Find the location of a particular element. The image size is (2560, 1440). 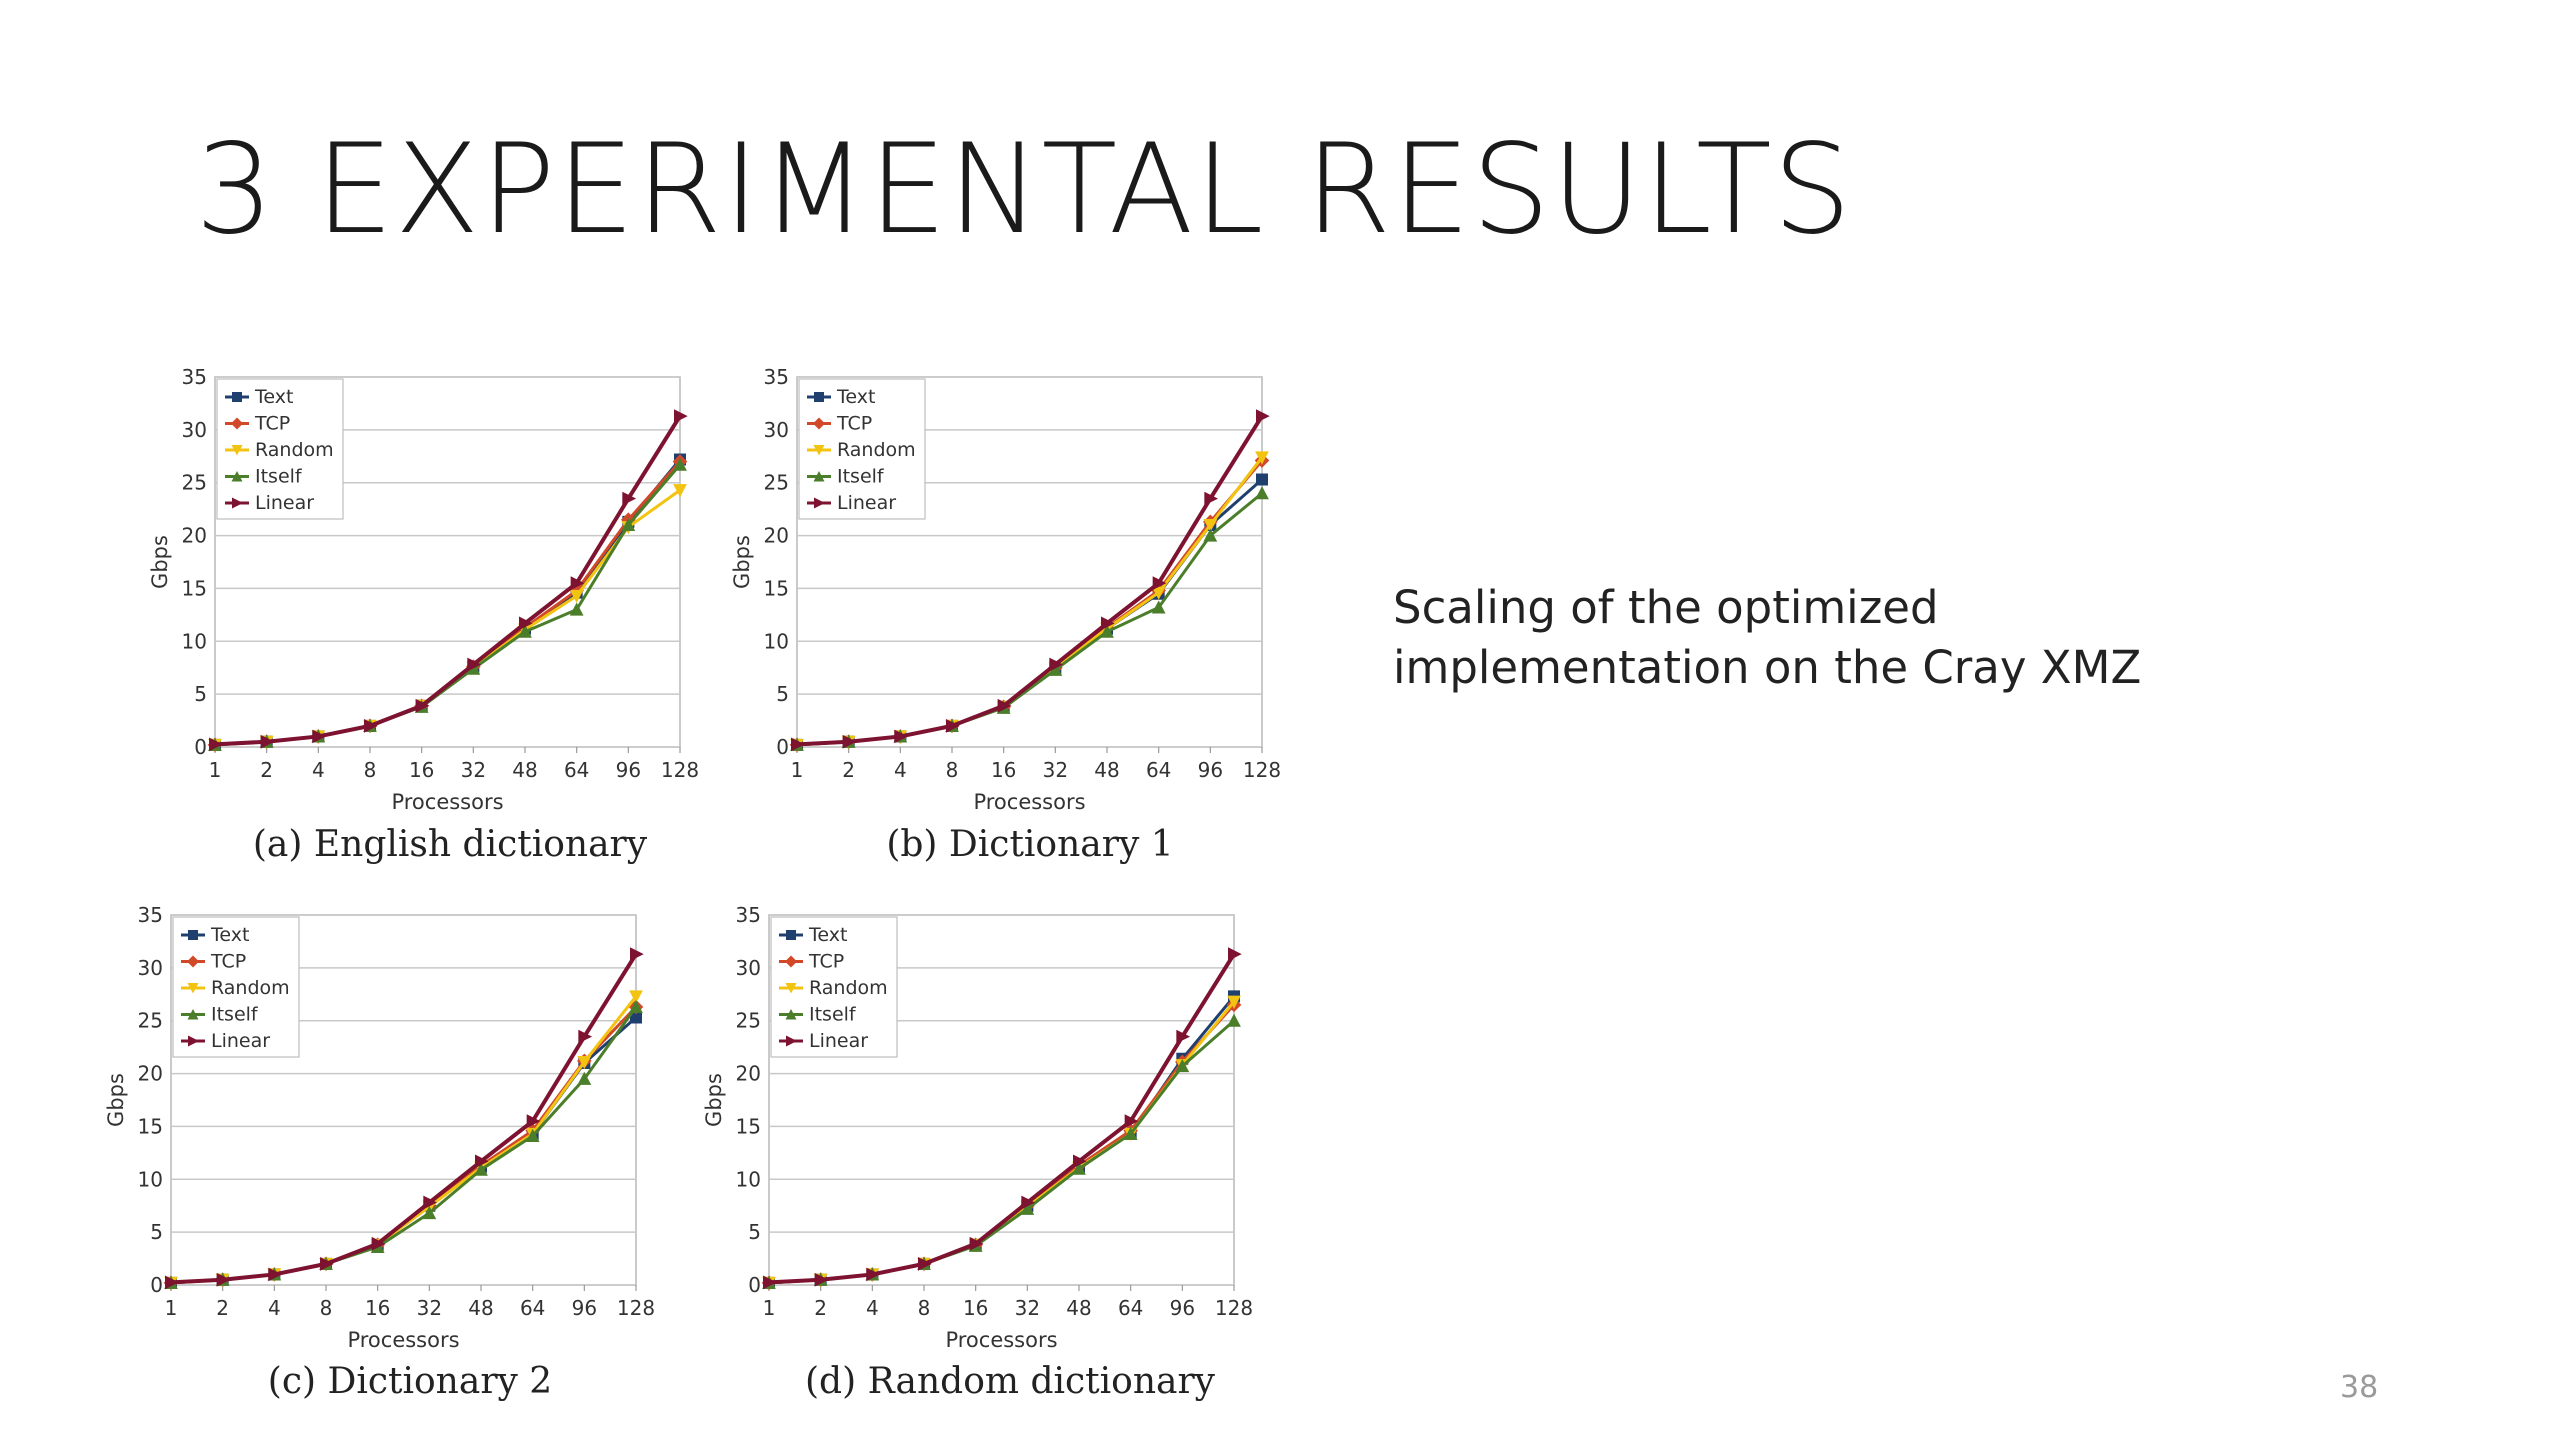

x-tick-label: 96 is located at coordinates (584, 1308).